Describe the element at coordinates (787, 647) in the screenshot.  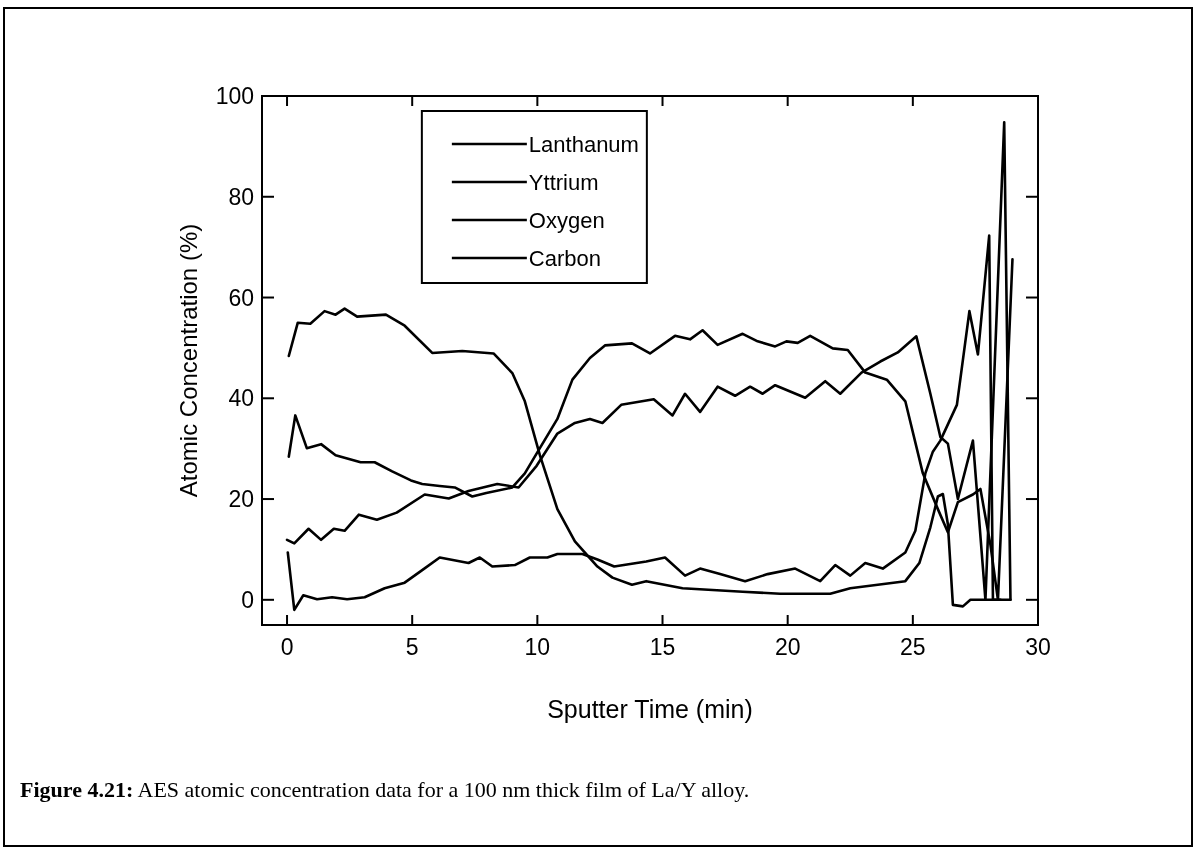
I see `x-tick-label: 20` at that location.